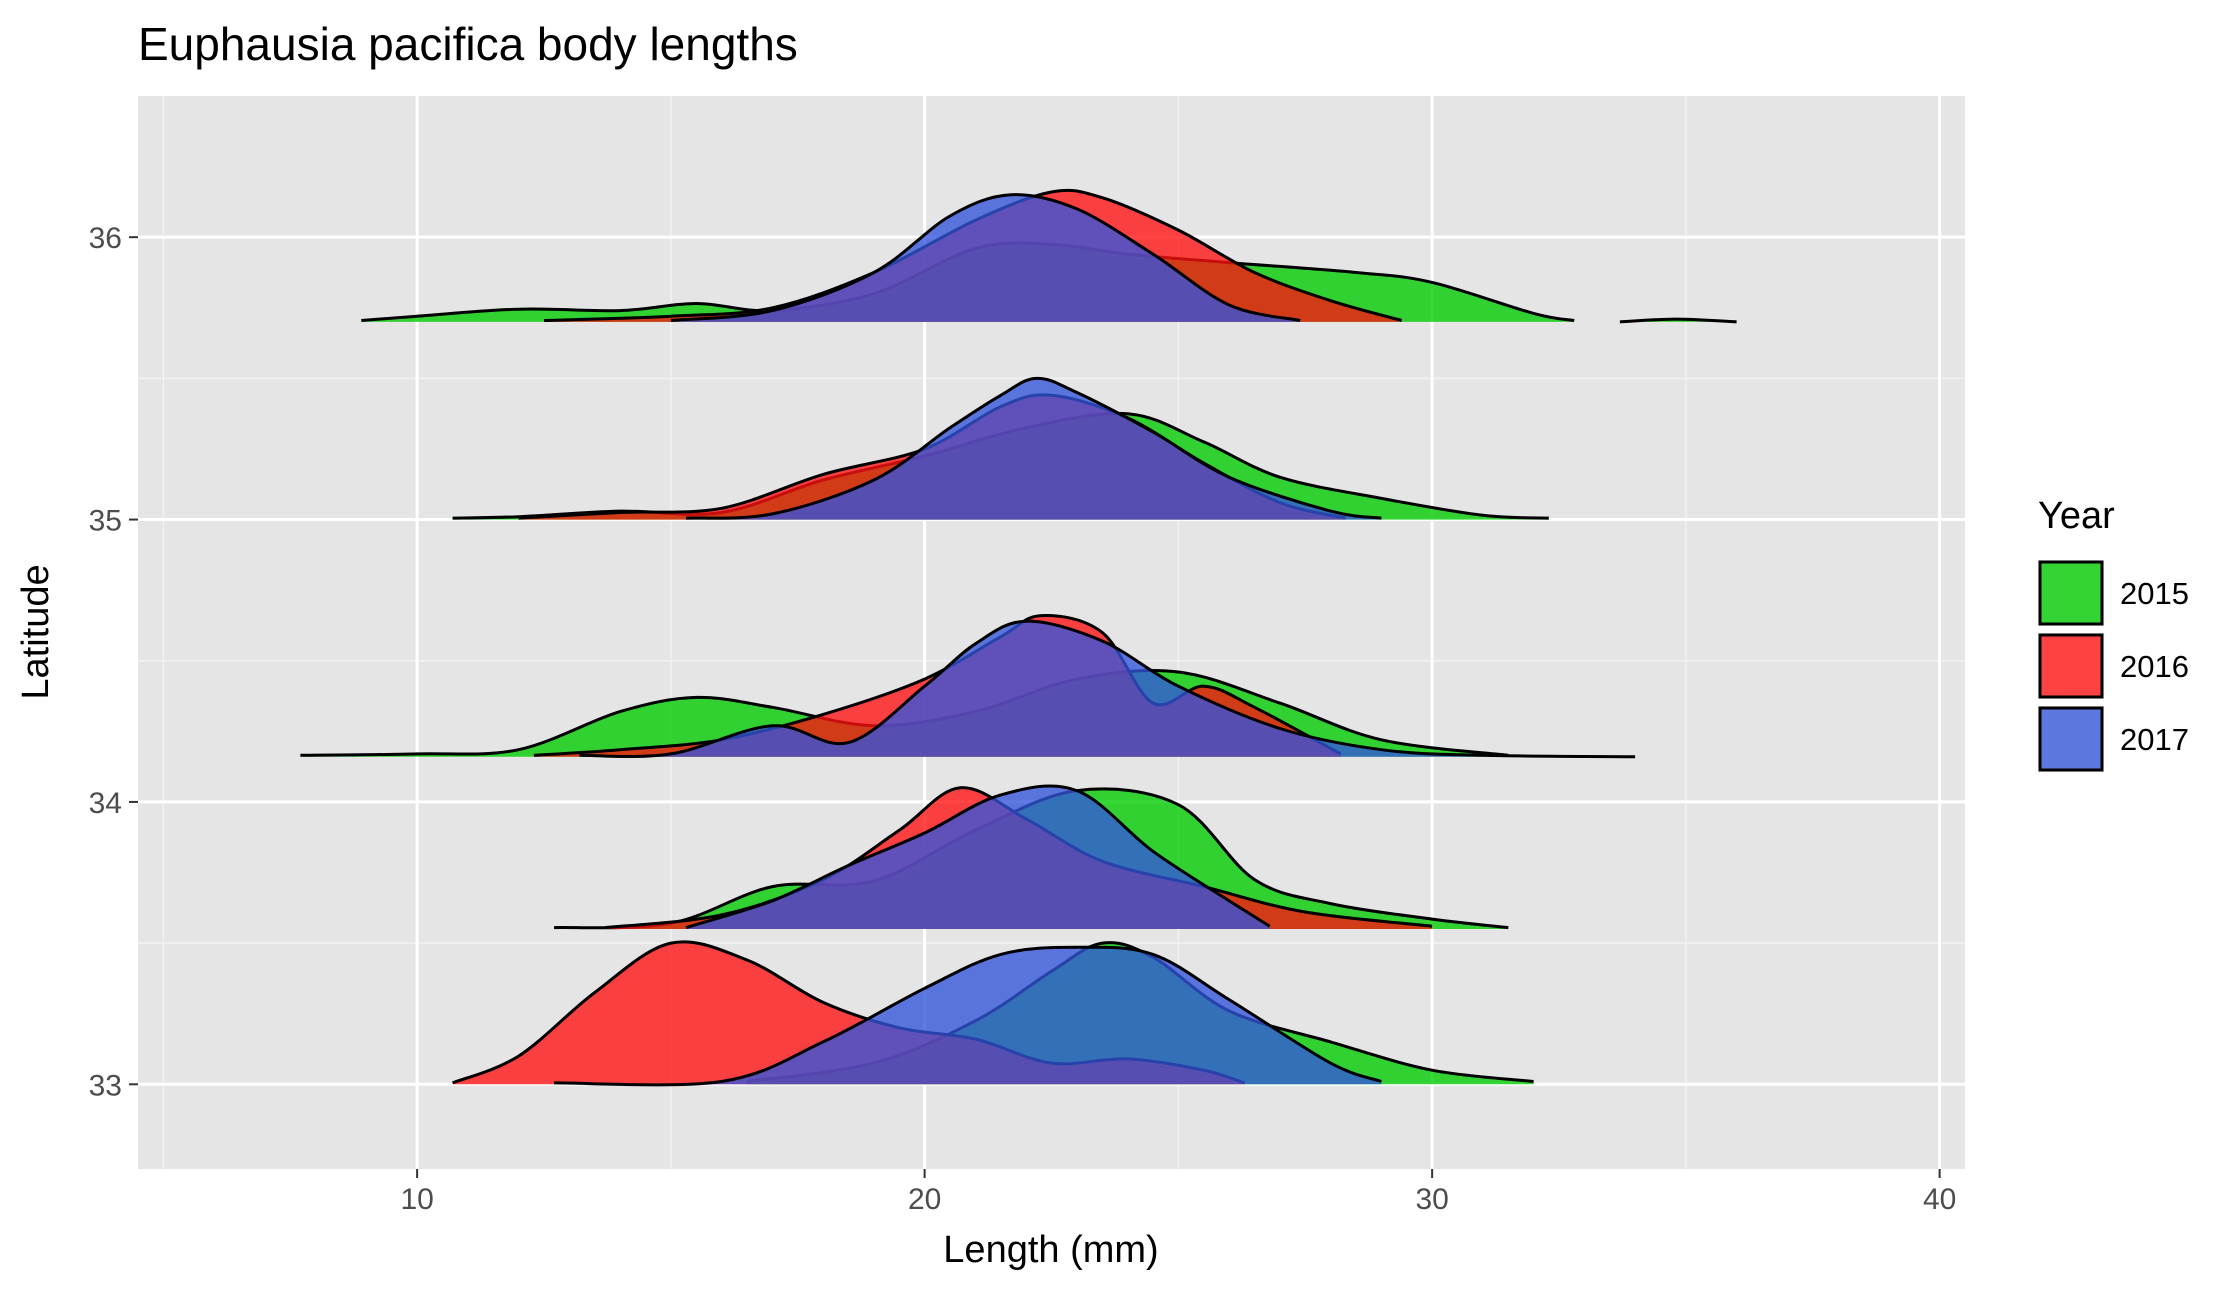 The image size is (2233, 1291). Describe the element at coordinates (416, 1199) in the screenshot. I see `x-tick-label: 10` at that location.